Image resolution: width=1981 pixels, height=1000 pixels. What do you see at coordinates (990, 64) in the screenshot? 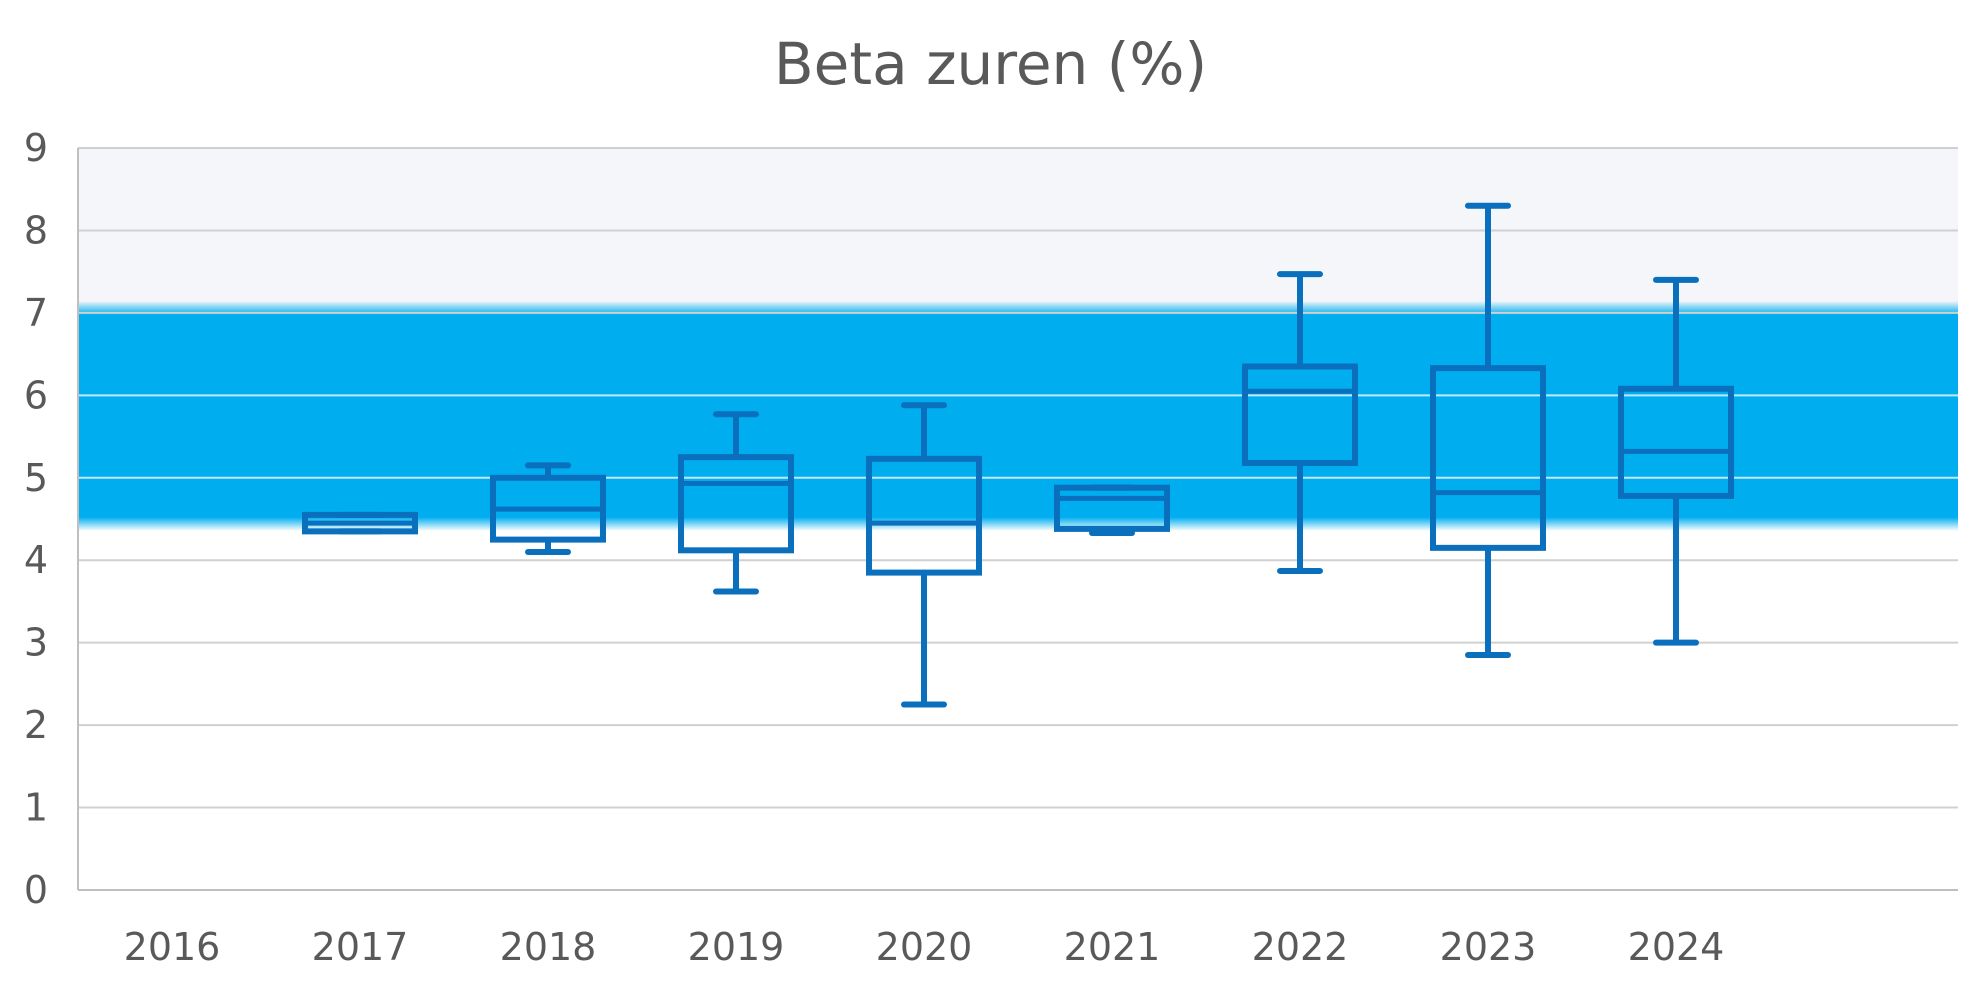
I see `chart-title: Beta zuren (%)` at bounding box center [990, 64].